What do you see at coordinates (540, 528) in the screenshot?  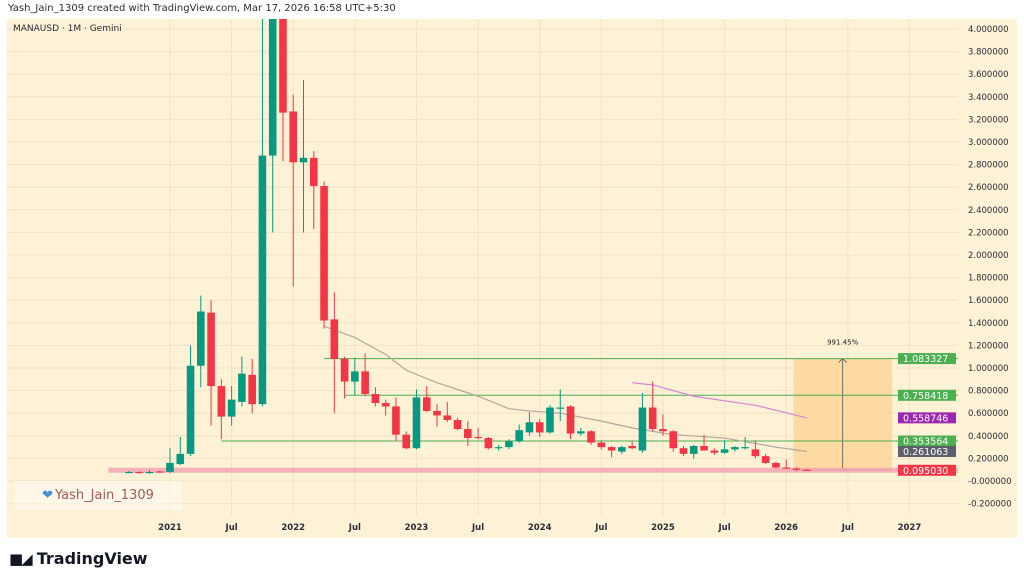 I see `time-tick-label: 2024` at bounding box center [540, 528].